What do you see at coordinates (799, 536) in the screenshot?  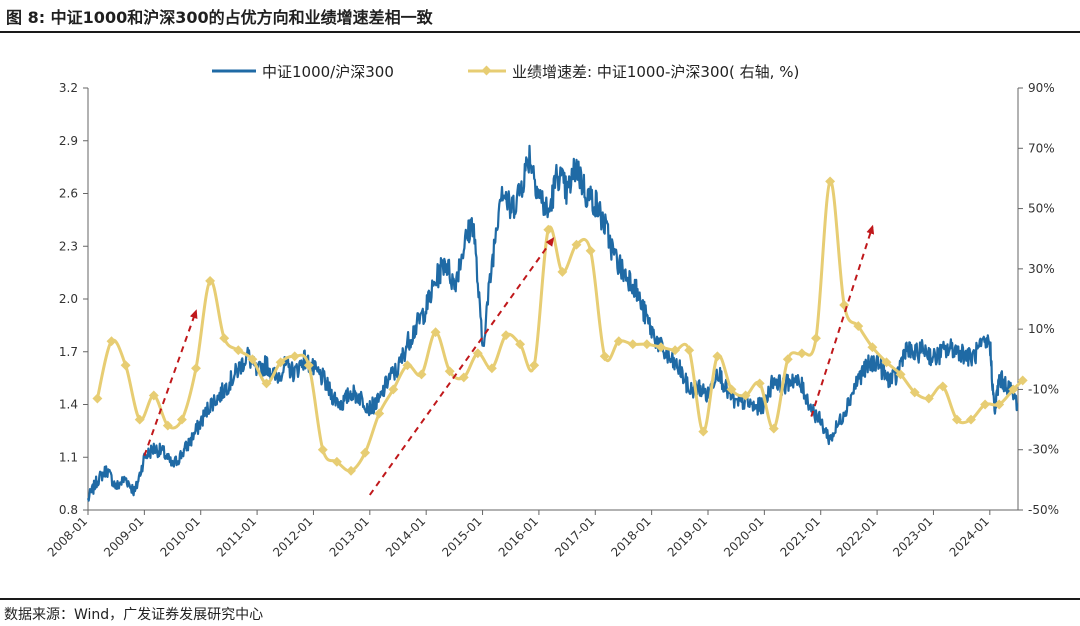 I see `x-tick-label: 2021-01` at bounding box center [799, 536].